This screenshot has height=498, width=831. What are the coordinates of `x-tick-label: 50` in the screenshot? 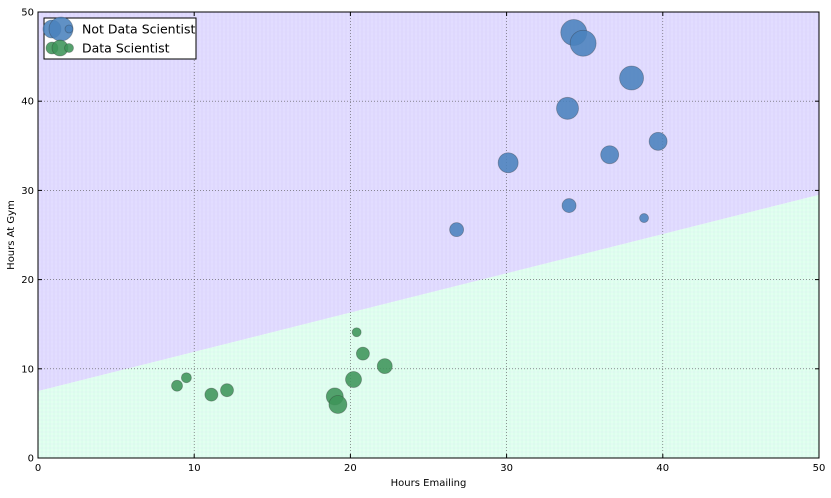 It's located at (819, 468).